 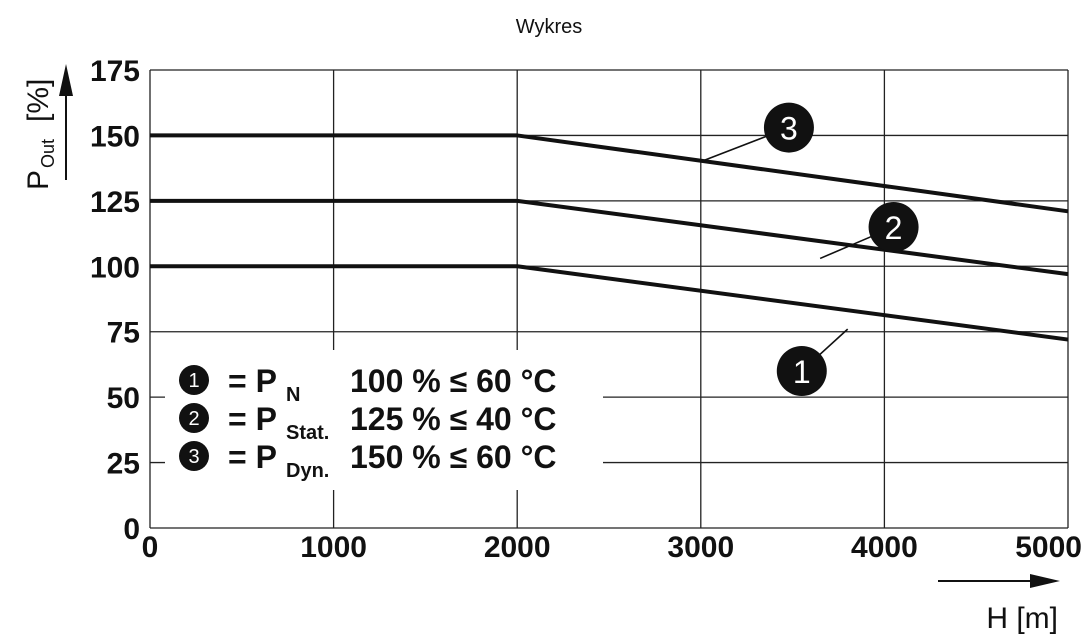 What do you see at coordinates (884, 547) in the screenshot?
I see `x-tick-label: 4000` at bounding box center [884, 547].